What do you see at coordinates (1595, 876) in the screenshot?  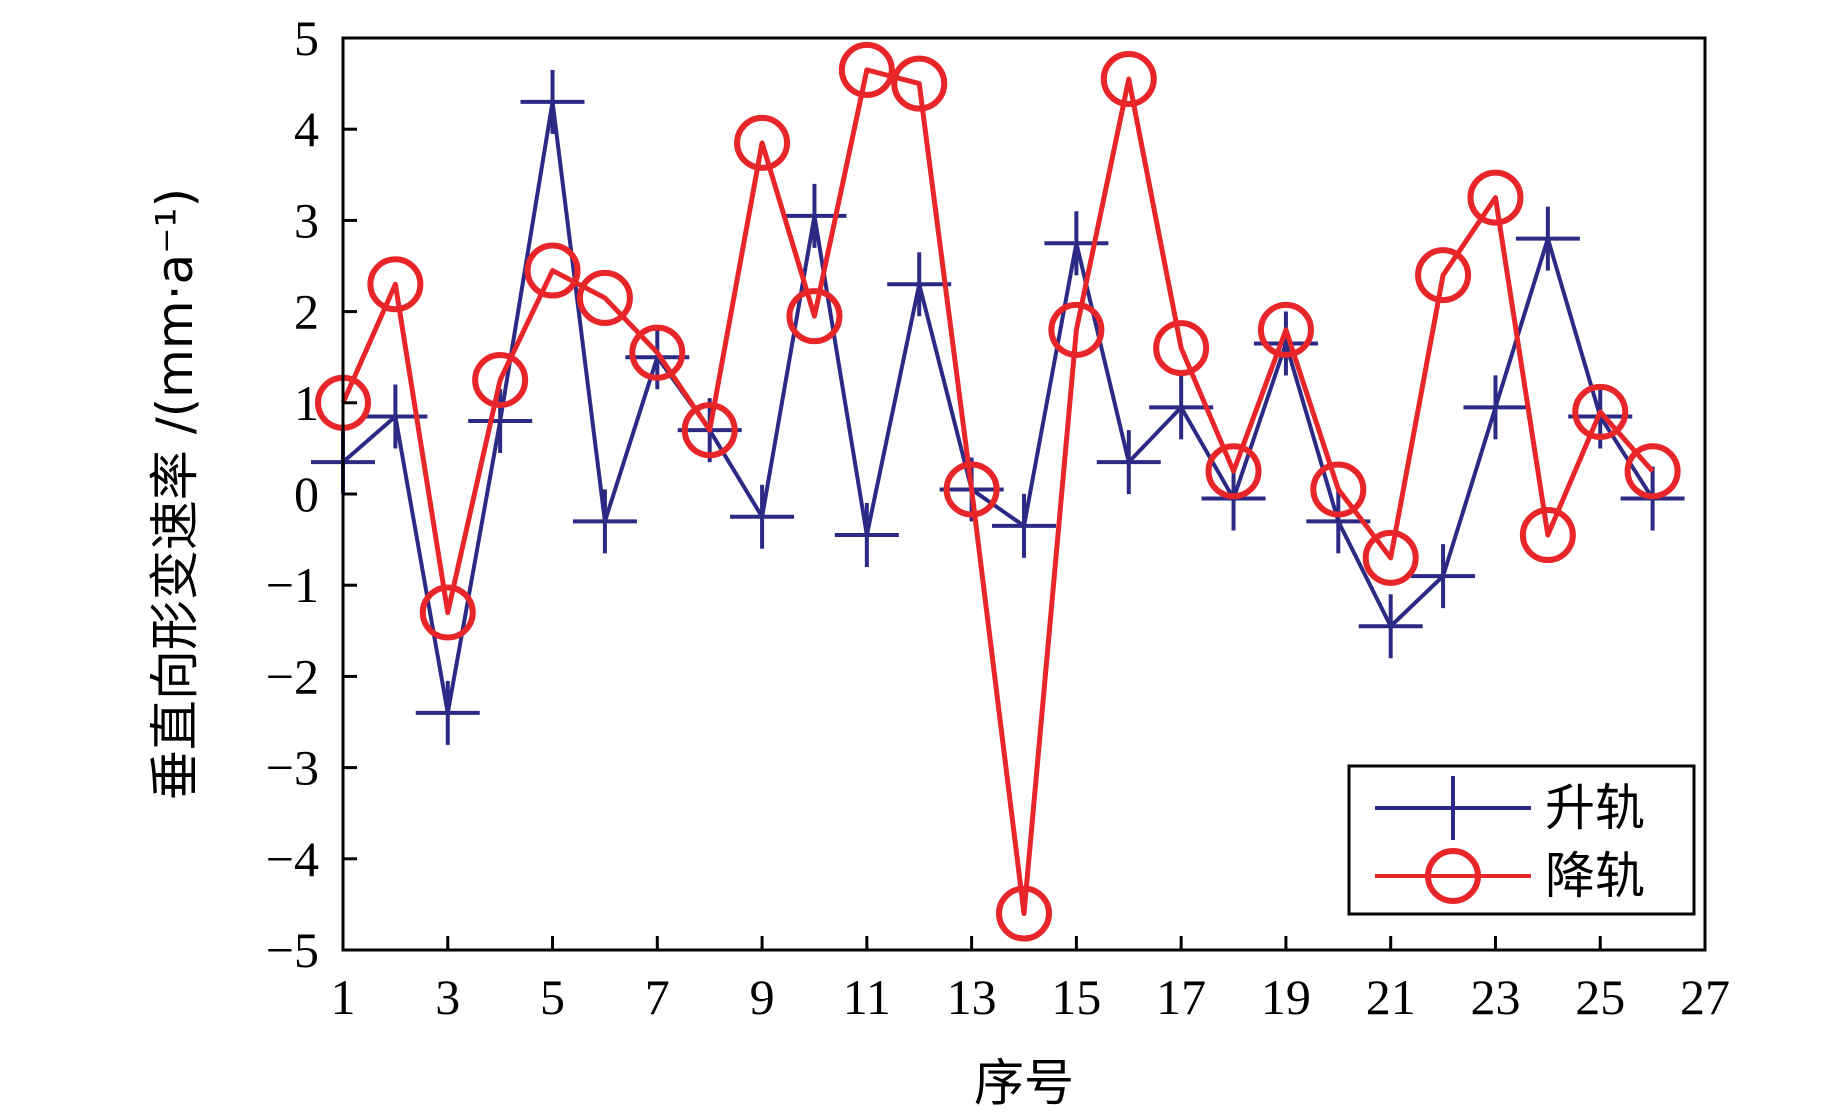 I see `legend-label: 降轨` at bounding box center [1595, 876].